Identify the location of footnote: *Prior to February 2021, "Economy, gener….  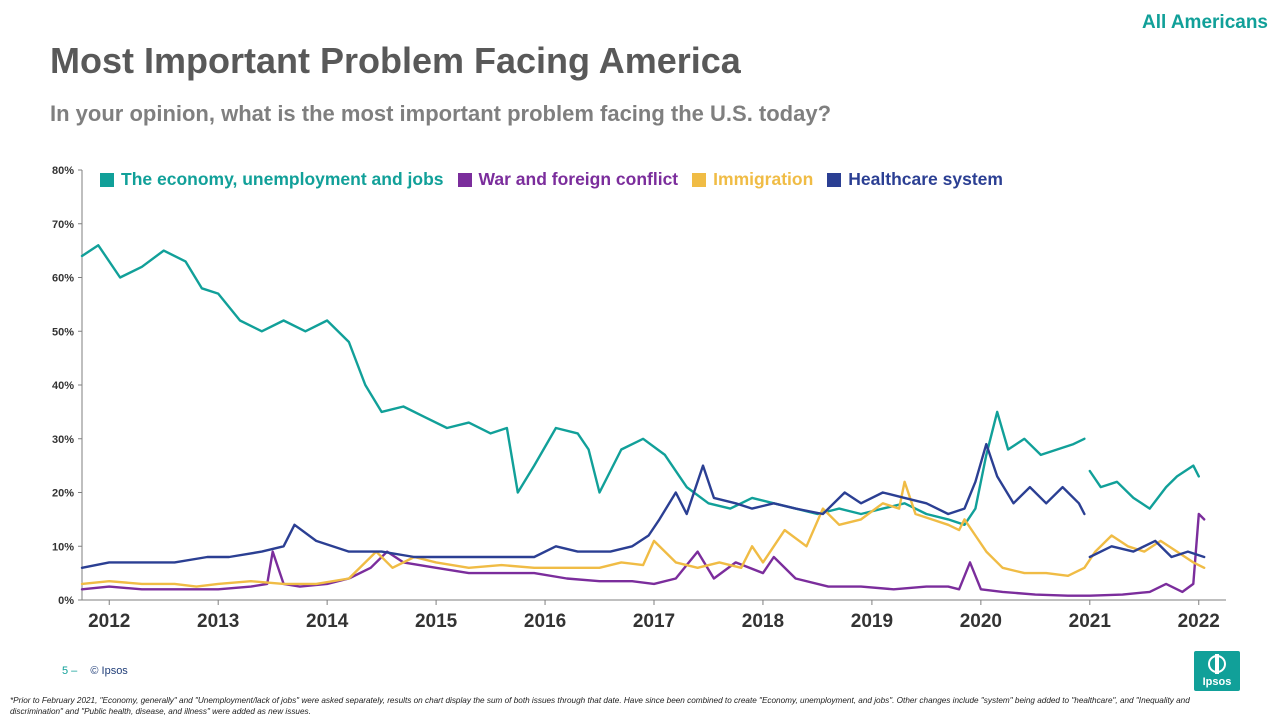
(600, 706).